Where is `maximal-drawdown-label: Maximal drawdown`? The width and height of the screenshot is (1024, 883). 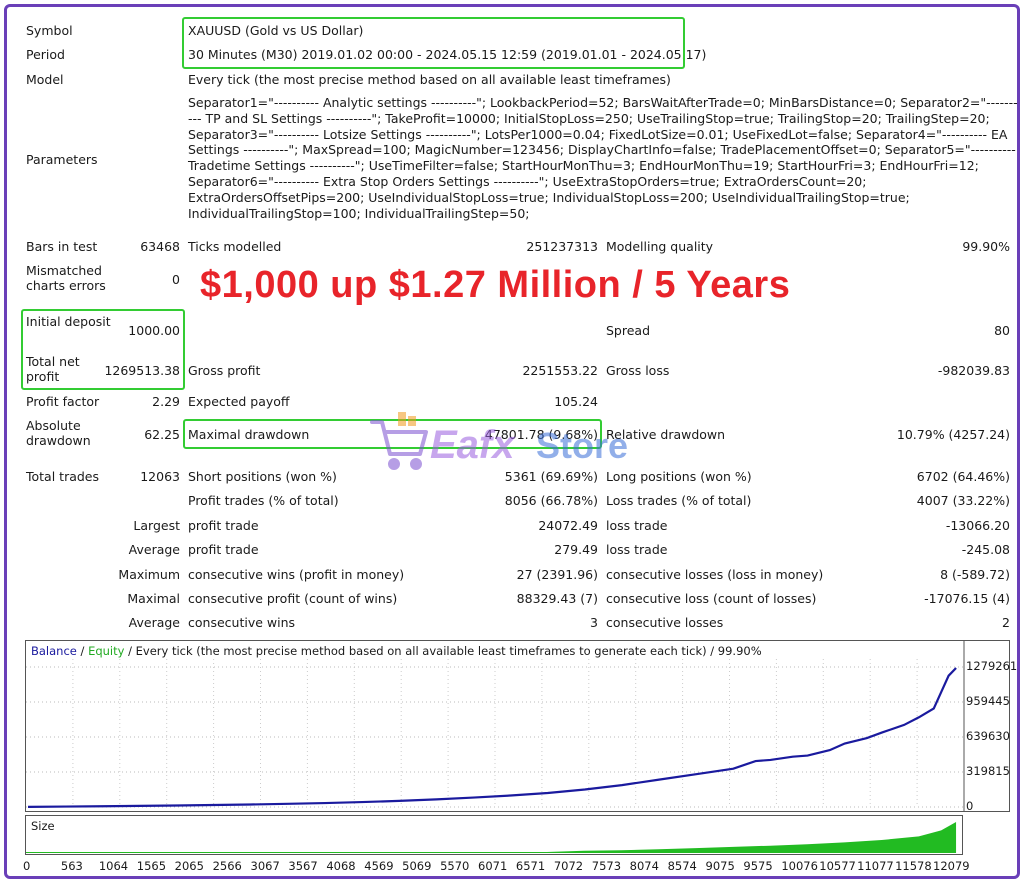 maximal-drawdown-label: Maximal drawdown is located at coordinates (249, 434).